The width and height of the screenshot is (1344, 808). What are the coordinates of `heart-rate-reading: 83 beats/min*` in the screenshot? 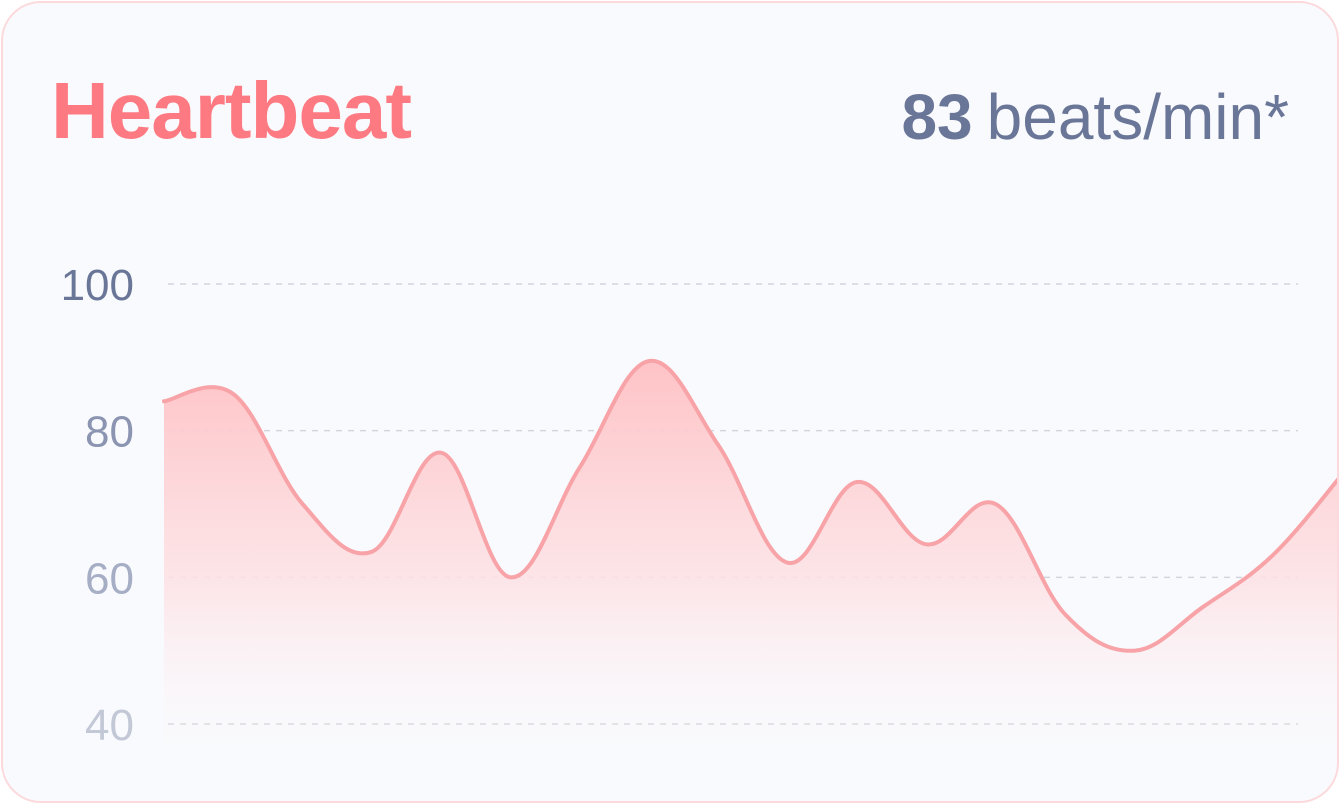 It's located at (1095, 117).